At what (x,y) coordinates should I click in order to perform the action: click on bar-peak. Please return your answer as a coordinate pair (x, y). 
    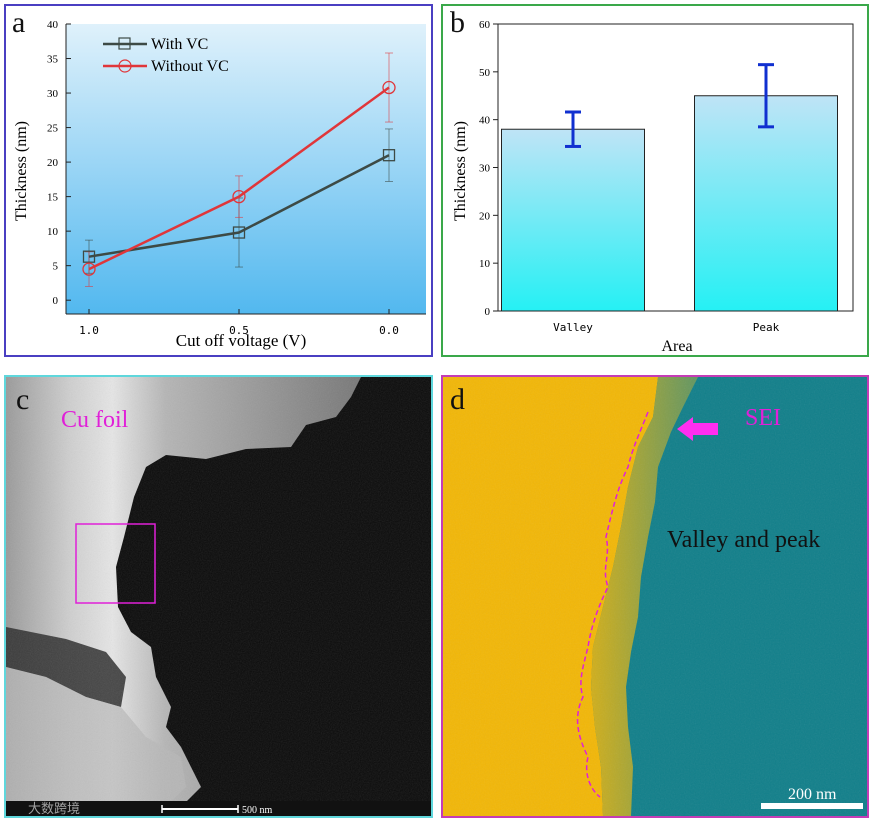
    Looking at the image, I should click on (766, 203).